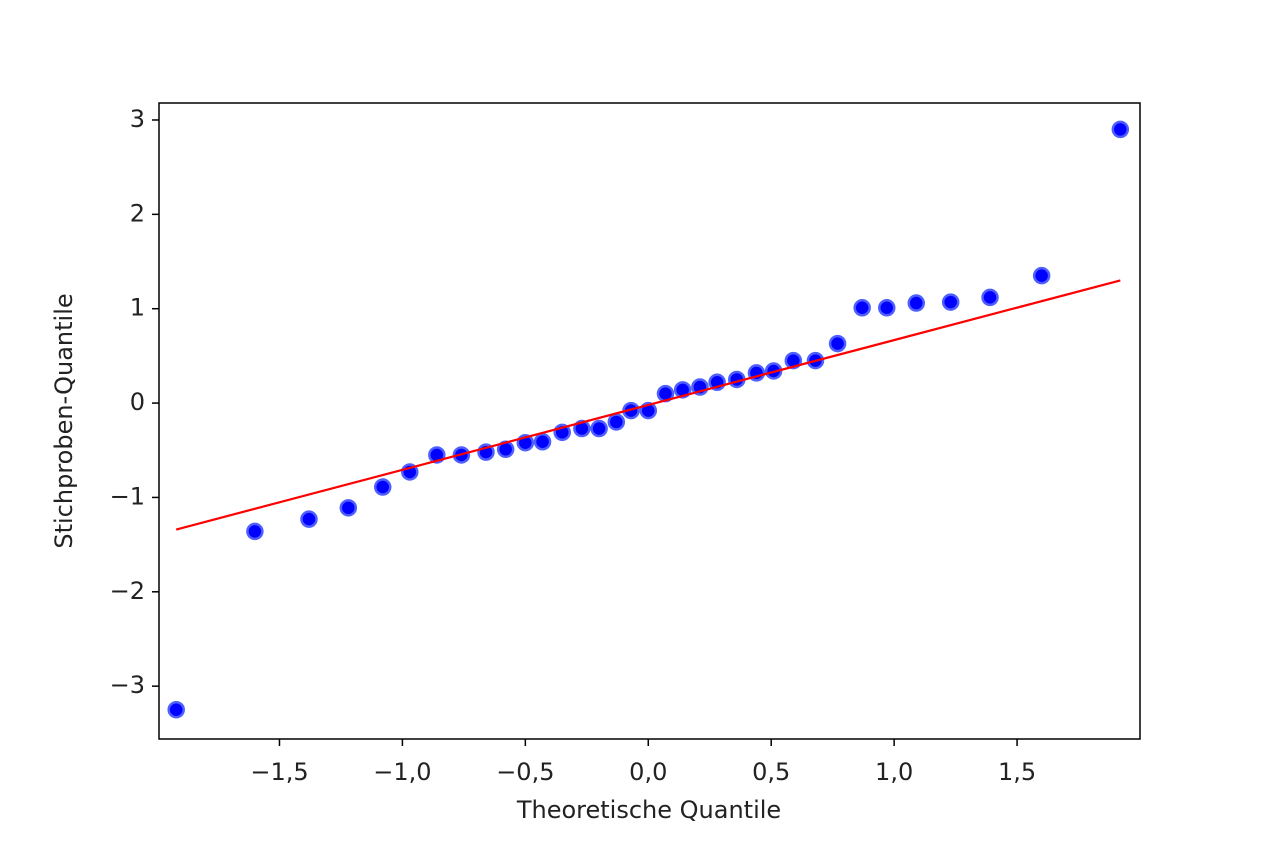  Describe the element at coordinates (127, 591) in the screenshot. I see `y-tick-label: −2` at that location.